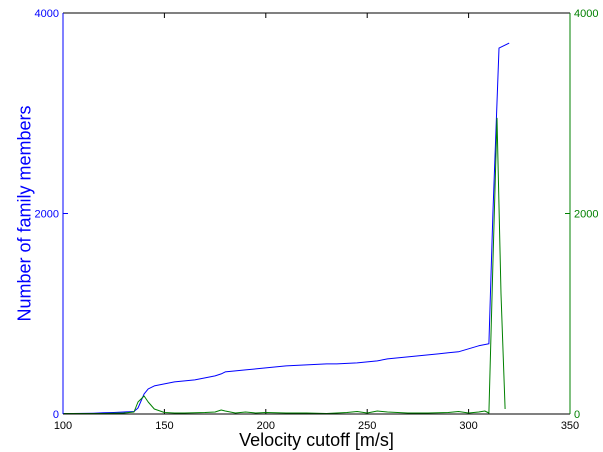 This screenshot has width=603, height=452. Describe the element at coordinates (56, 415) in the screenshot. I see `left-y-tick-label: 0` at that location.